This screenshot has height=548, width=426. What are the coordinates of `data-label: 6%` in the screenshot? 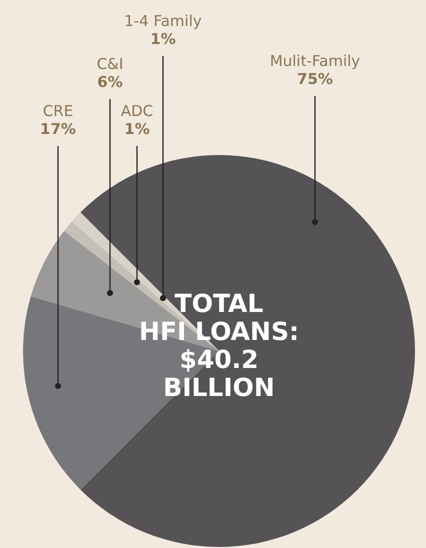 It's located at (110, 82).